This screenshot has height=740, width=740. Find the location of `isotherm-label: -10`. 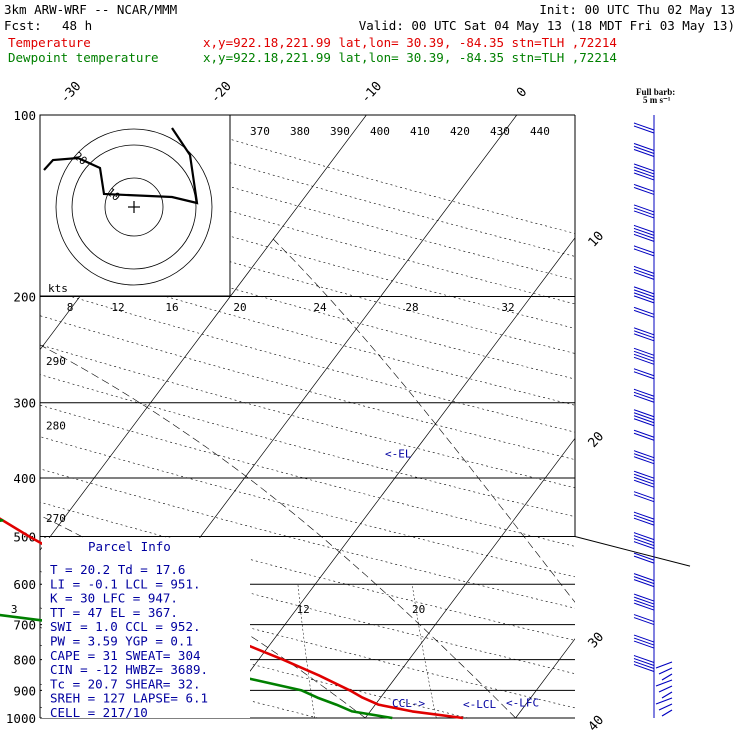

isotherm-label: -10 is located at coordinates (371, 92).